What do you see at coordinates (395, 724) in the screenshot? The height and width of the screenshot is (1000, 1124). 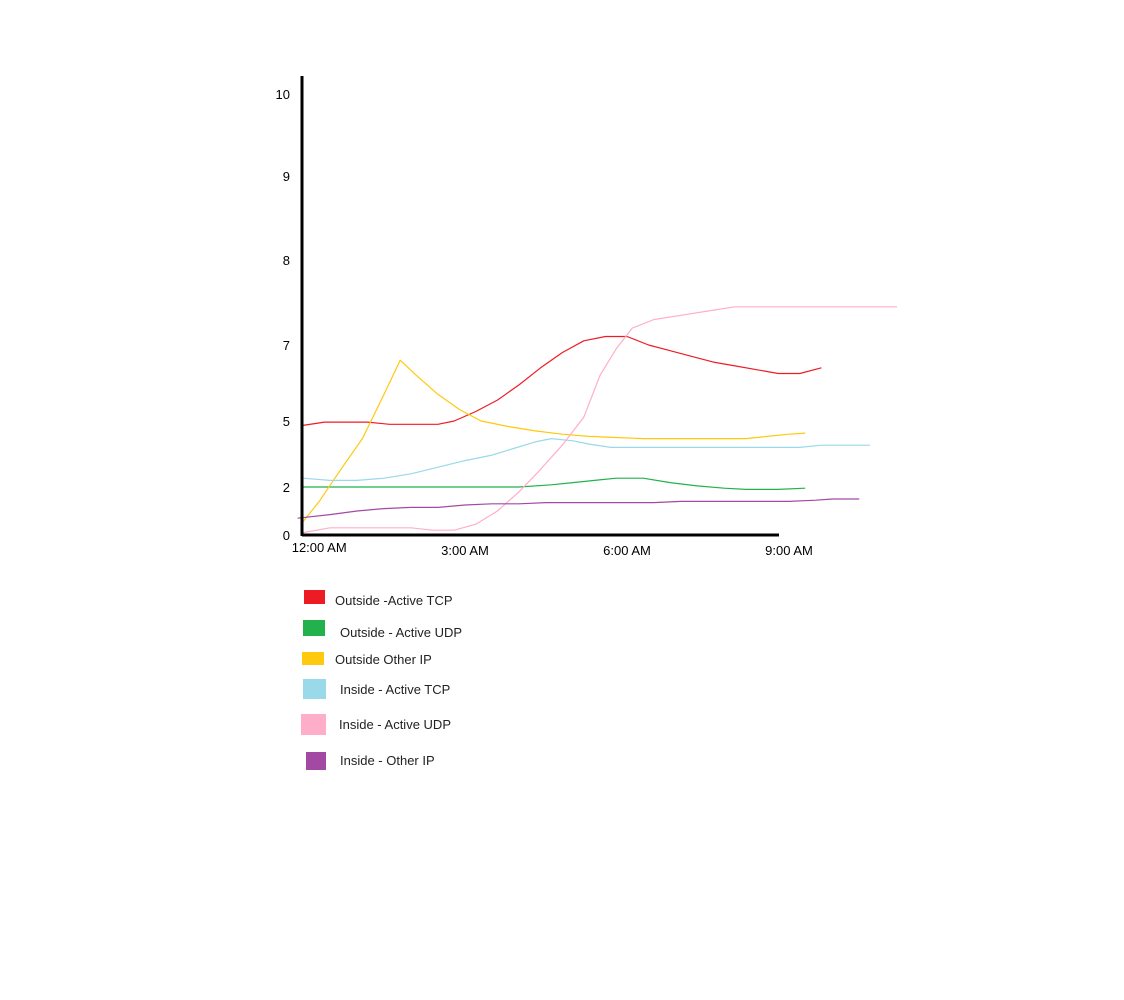 I see `legend-label: Inside - Active UDP` at bounding box center [395, 724].